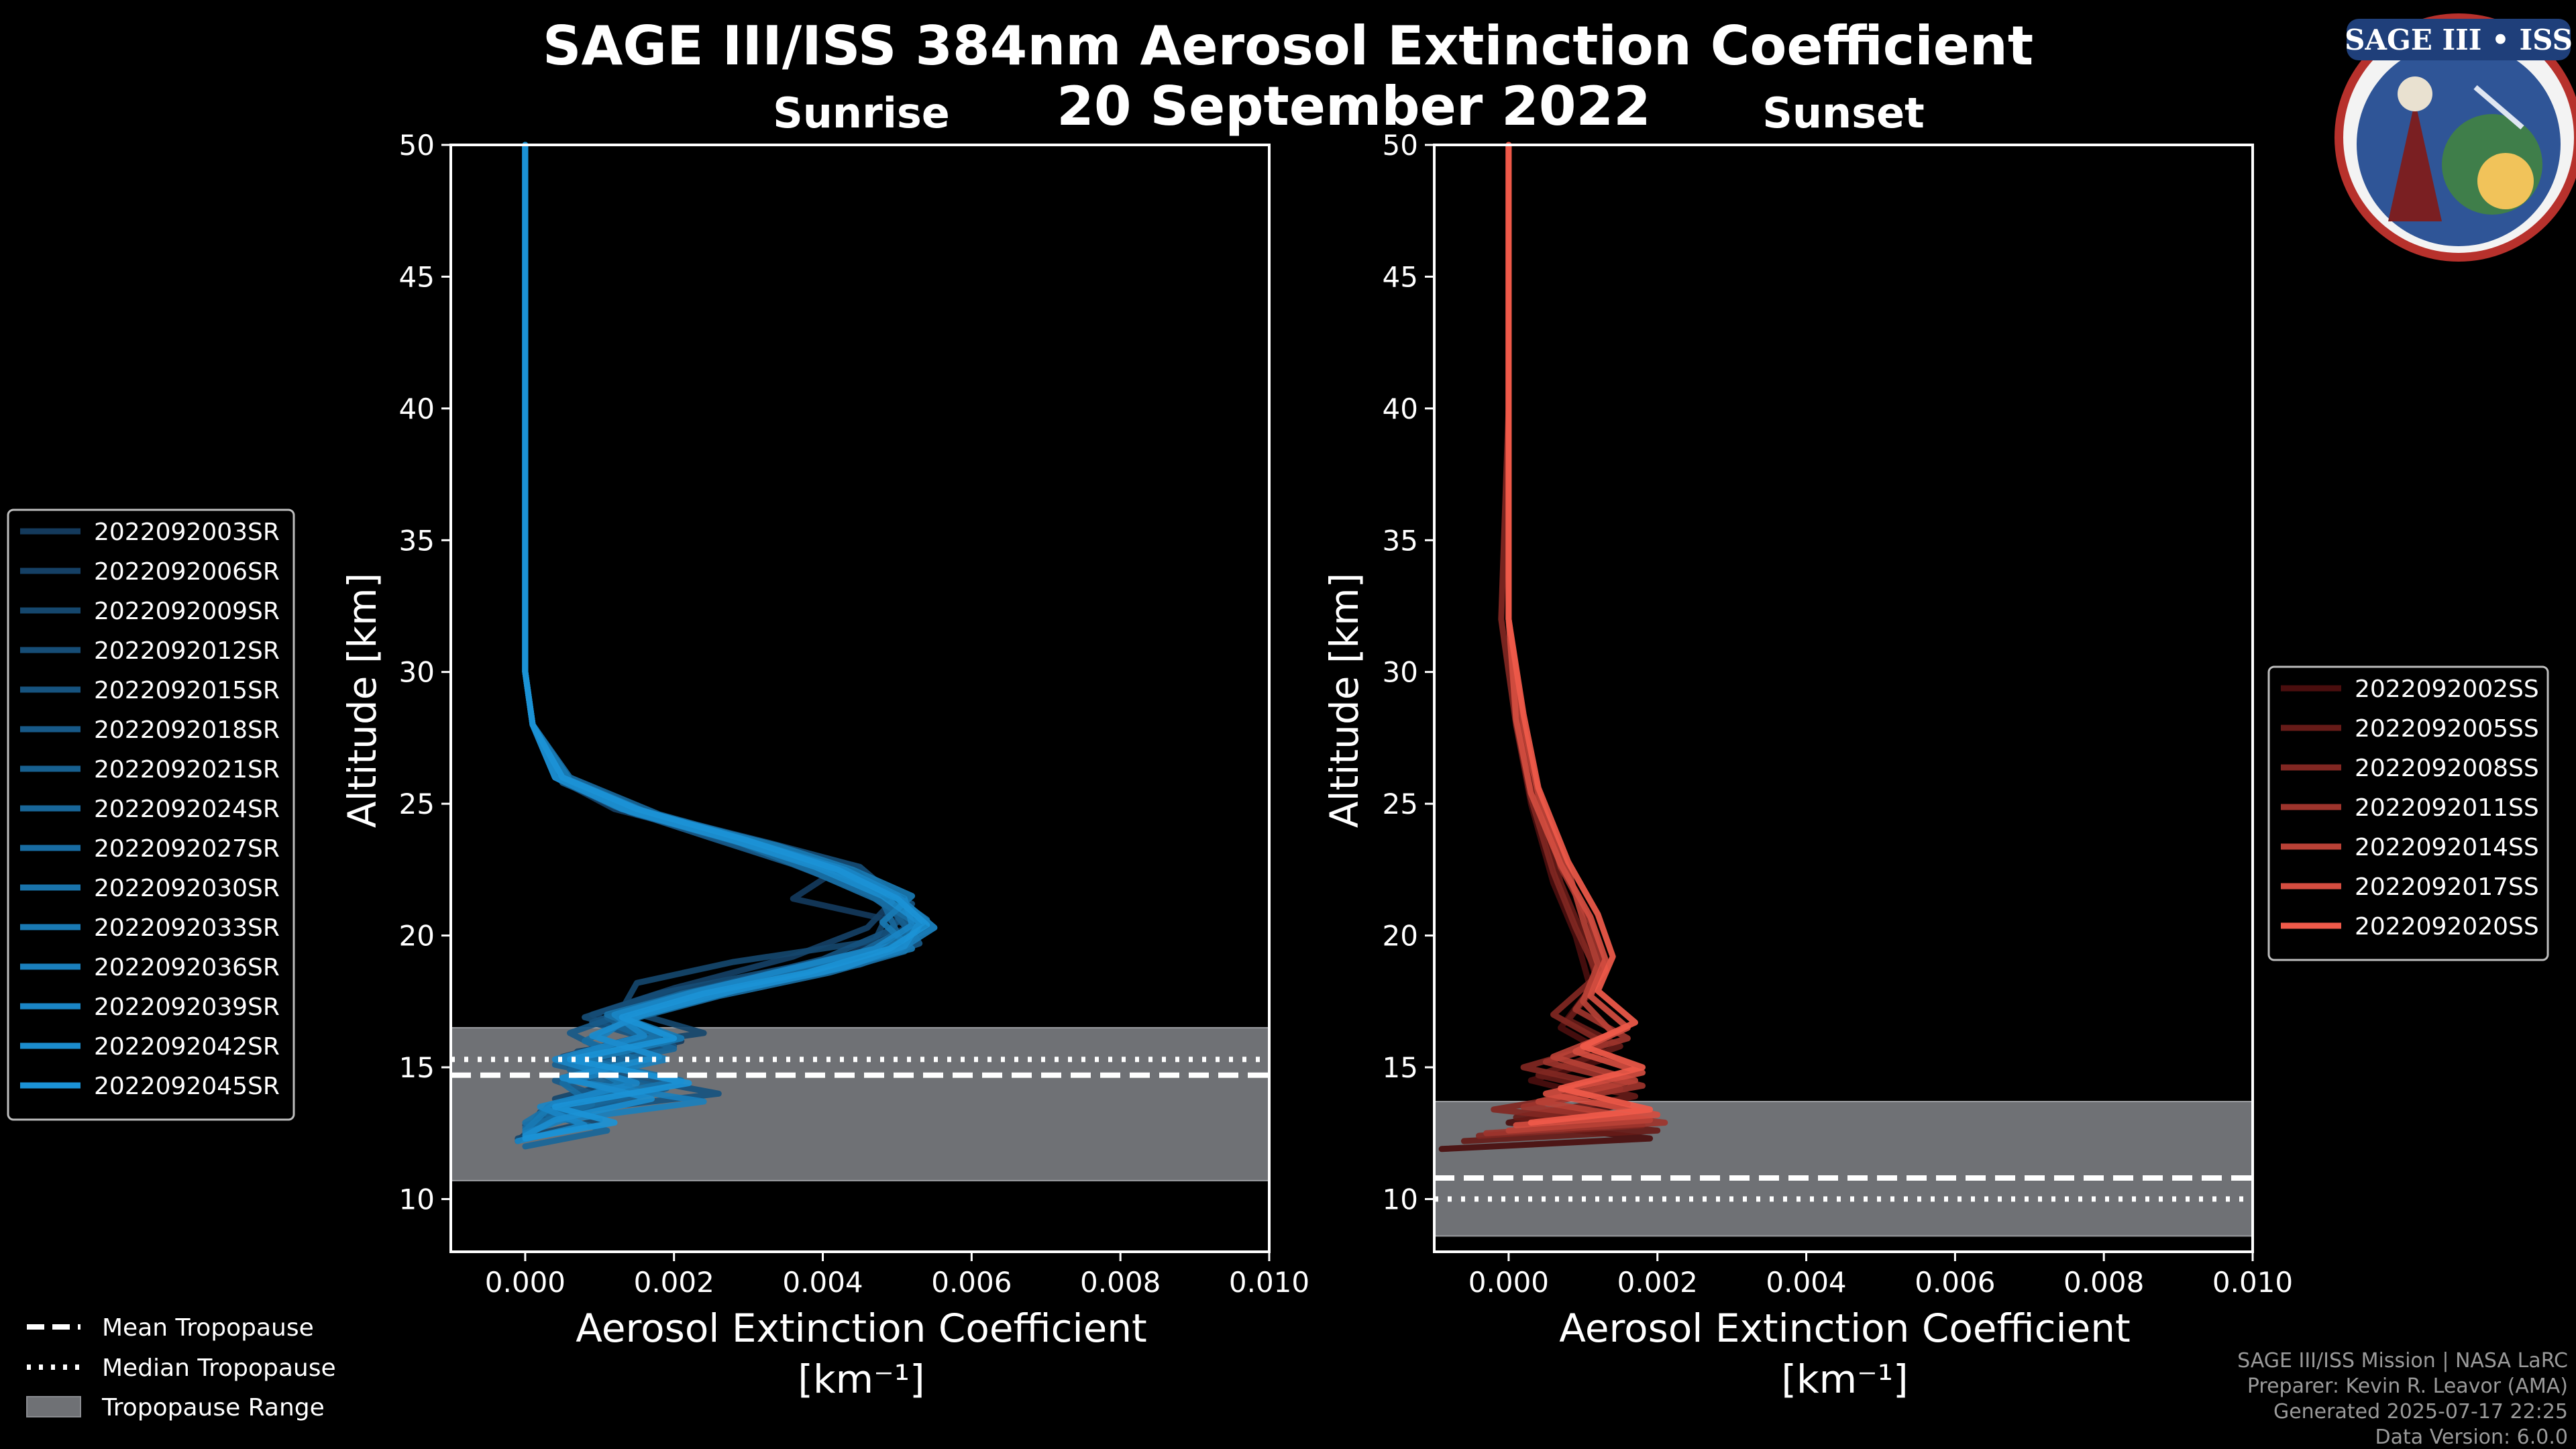 This screenshot has height=1449, width=2576. I want to click on sunrise-ytick-label: 25, so click(417, 804).